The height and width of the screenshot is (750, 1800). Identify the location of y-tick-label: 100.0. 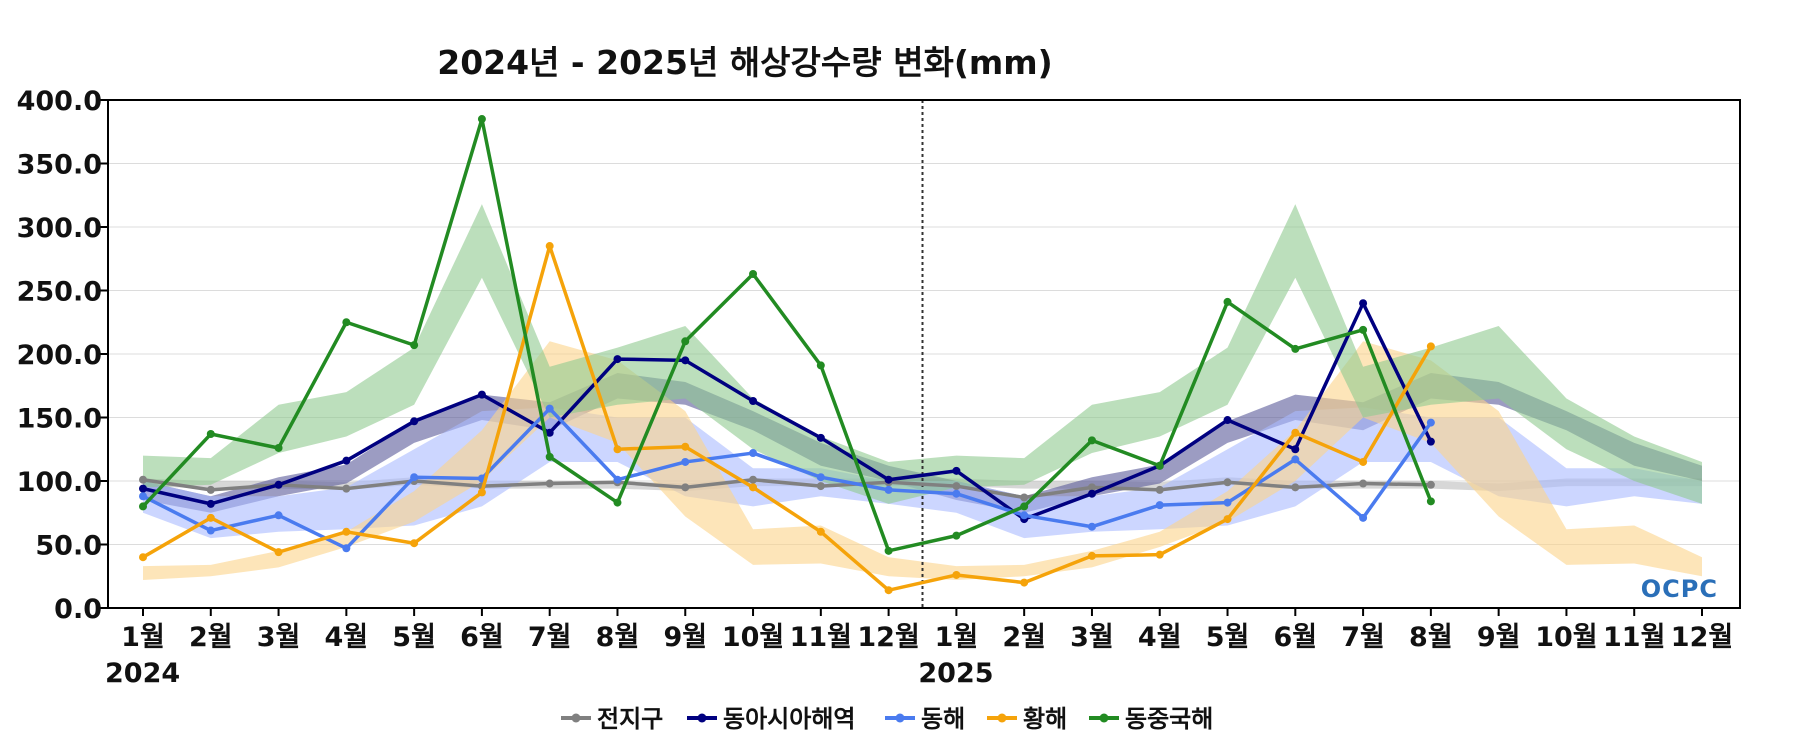
(59, 482).